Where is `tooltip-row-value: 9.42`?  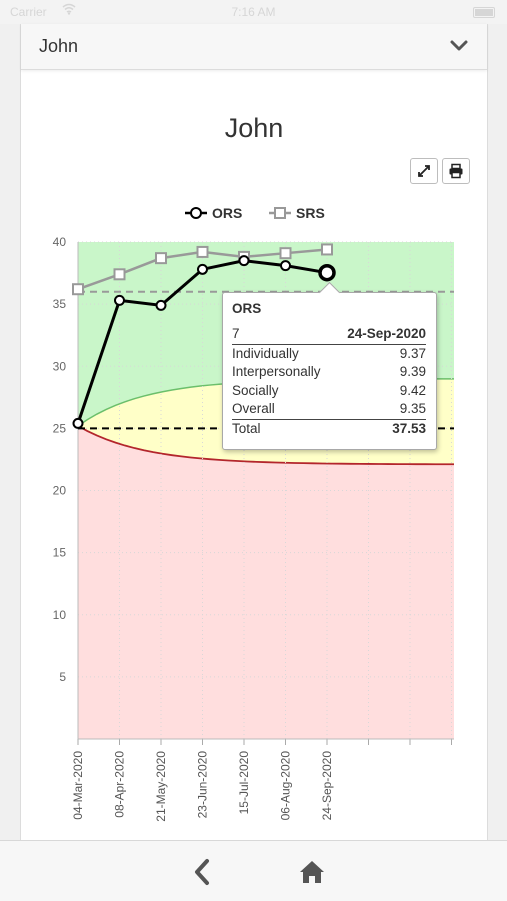 tooltip-row-value: 9.42 is located at coordinates (412, 390).